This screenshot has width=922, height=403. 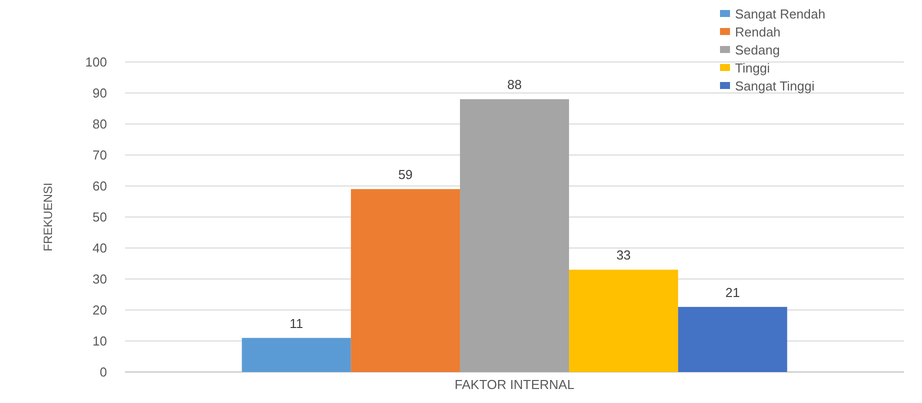 What do you see at coordinates (99, 155) in the screenshot?
I see `y-tick-label: 70` at bounding box center [99, 155].